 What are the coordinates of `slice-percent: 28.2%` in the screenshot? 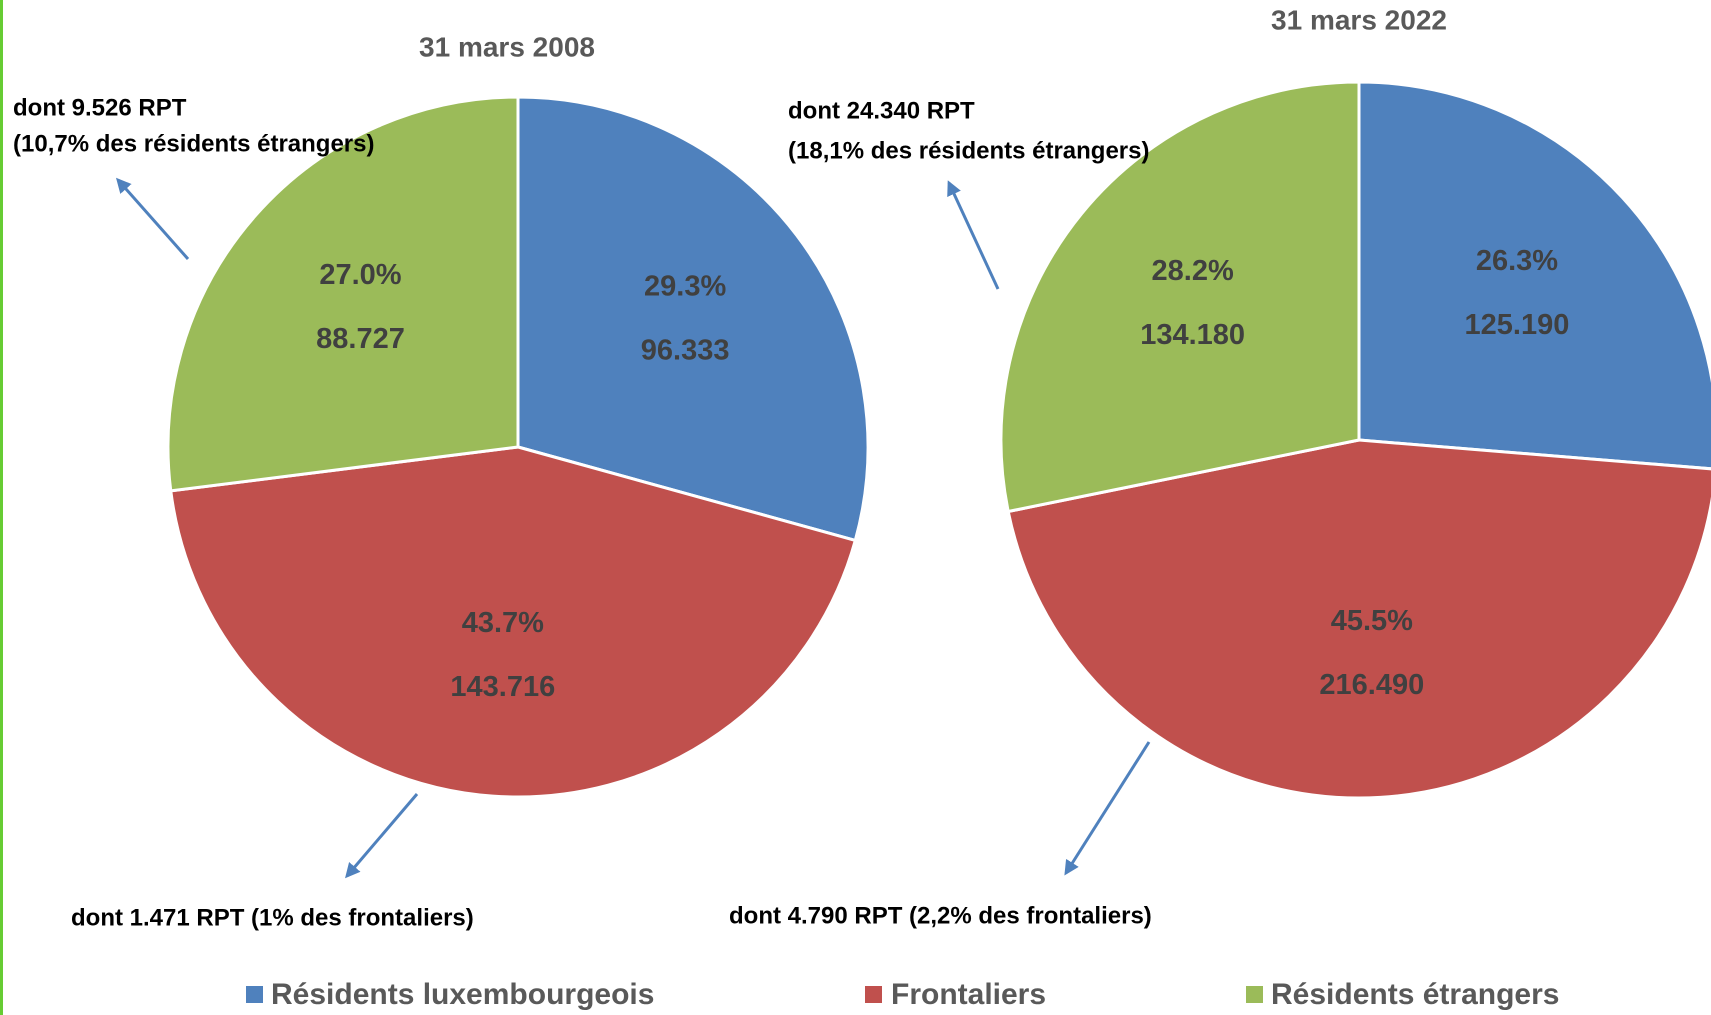 It's located at (1193, 271).